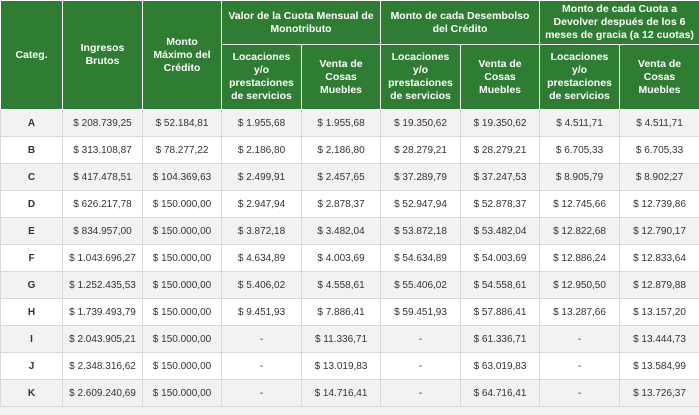 The width and height of the screenshot is (699, 415). Describe the element at coordinates (103, 123) in the screenshot. I see `ingresos-cell: $ 208.739,25` at that location.